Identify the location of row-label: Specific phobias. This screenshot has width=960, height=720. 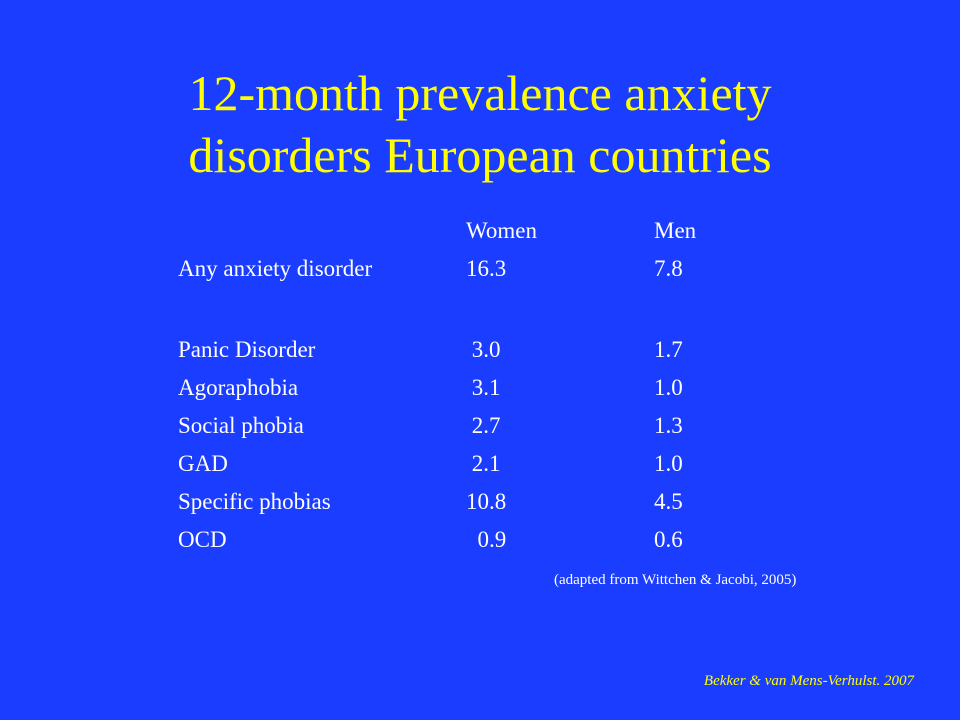
(254, 501).